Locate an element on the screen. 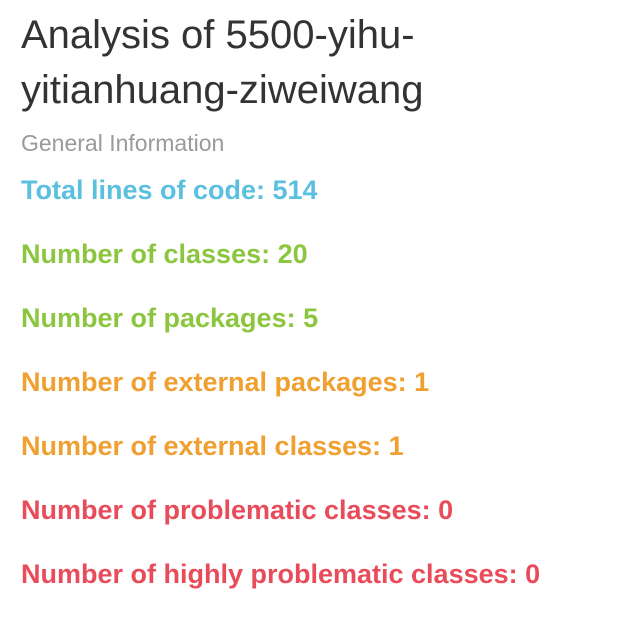 Image resolution: width=622 pixels, height=621 pixels. stat-number-of-problematic-classes: Number of problematic classes: 0 is located at coordinates (237, 510).